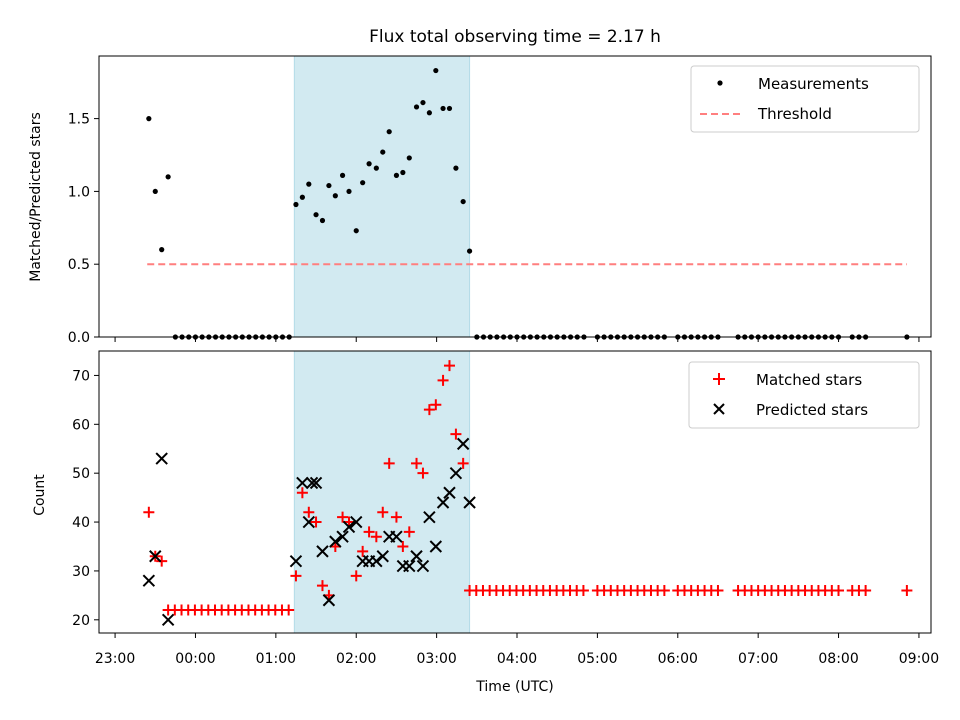 The image size is (960, 720). I want to click on y-tick-label: 70, so click(81, 376).